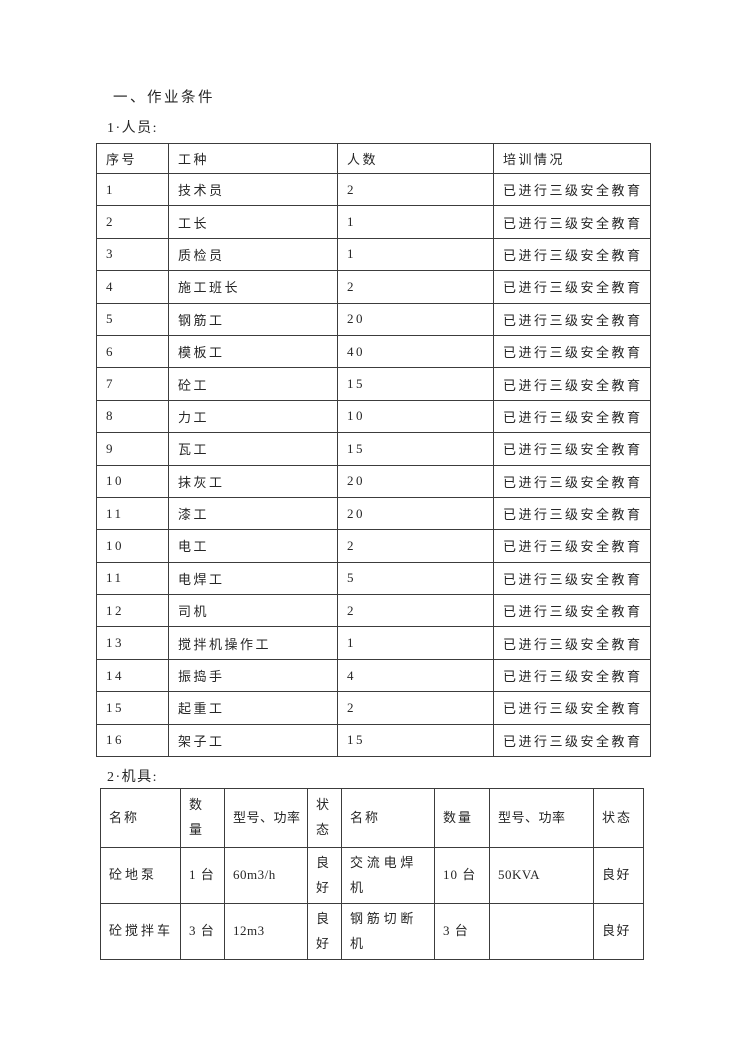 This screenshot has width=744, height=1052. Describe the element at coordinates (132, 222) in the screenshot. I see `cell-serial-number: 2` at that location.